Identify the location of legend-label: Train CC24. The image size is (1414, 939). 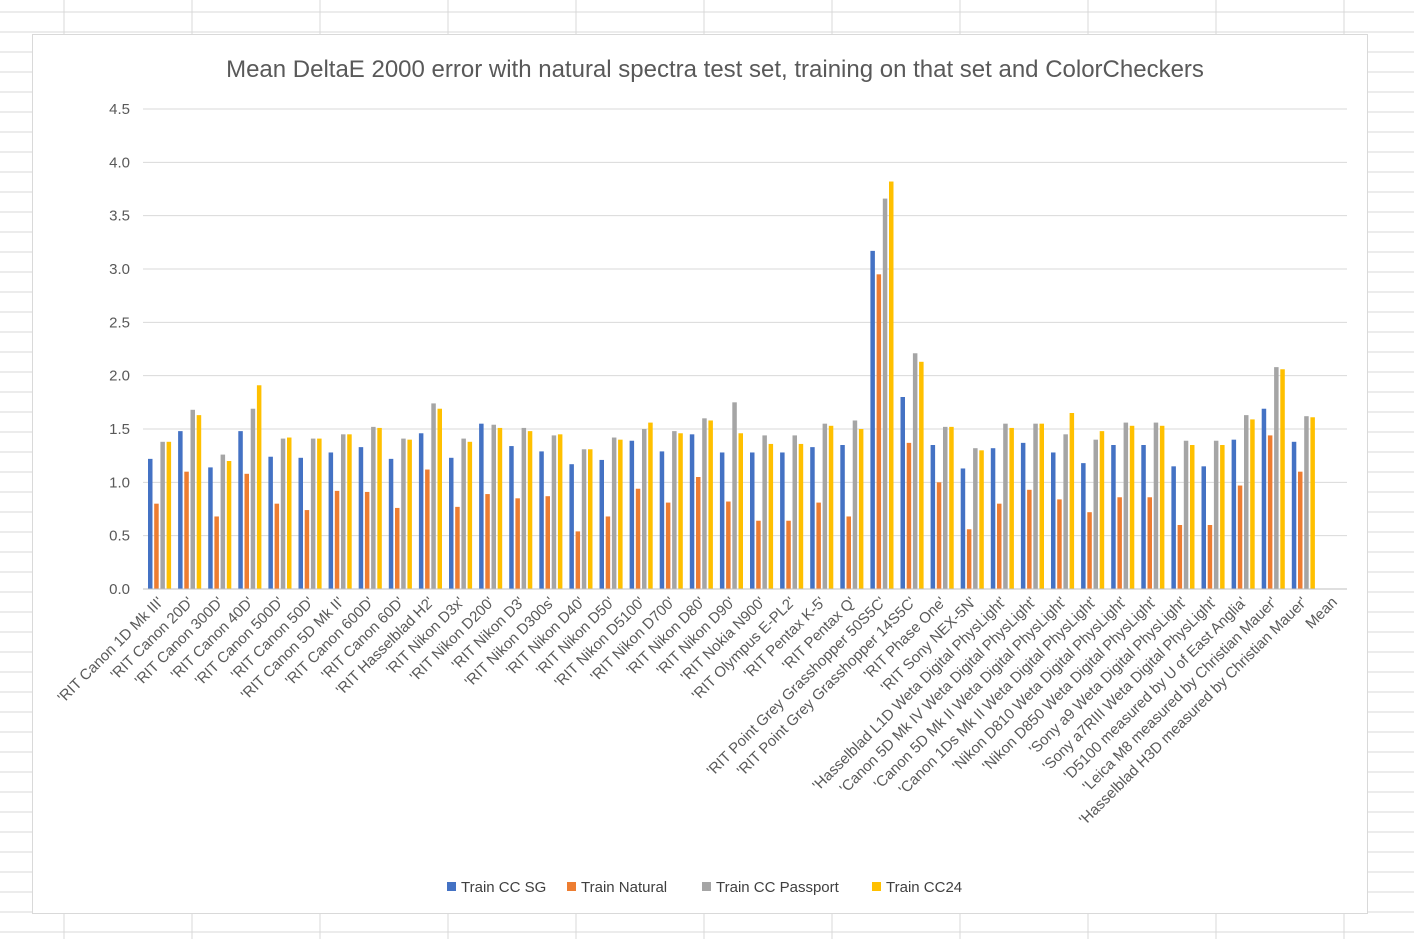
(924, 887).